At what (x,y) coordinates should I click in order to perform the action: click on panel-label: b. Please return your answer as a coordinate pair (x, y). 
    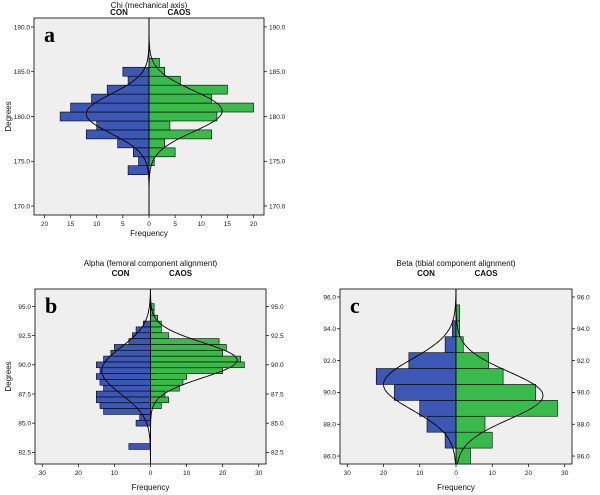
    Looking at the image, I should click on (51, 305).